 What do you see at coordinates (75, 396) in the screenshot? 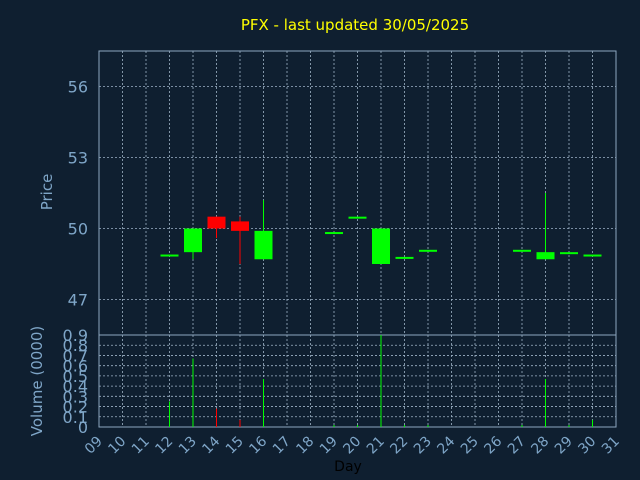
I see `volume-tick-label: 0.3` at bounding box center [75, 396].